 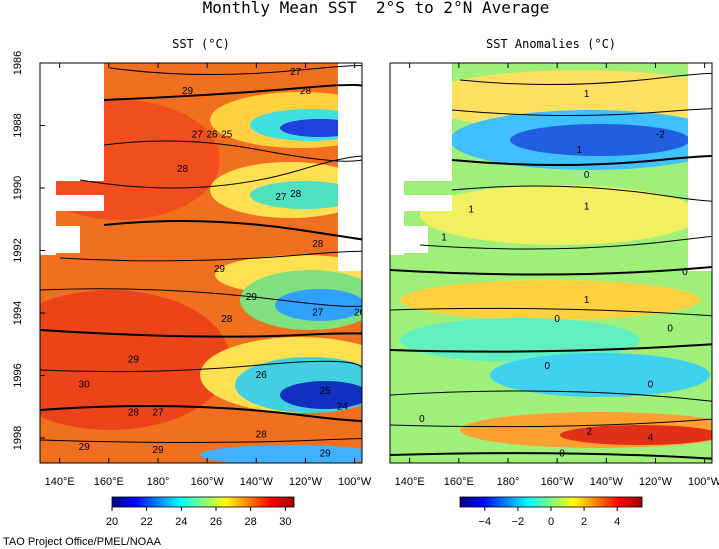 I want to click on footer-credit: TAO Project Office/PMEL/NOAA, so click(x=82, y=542).